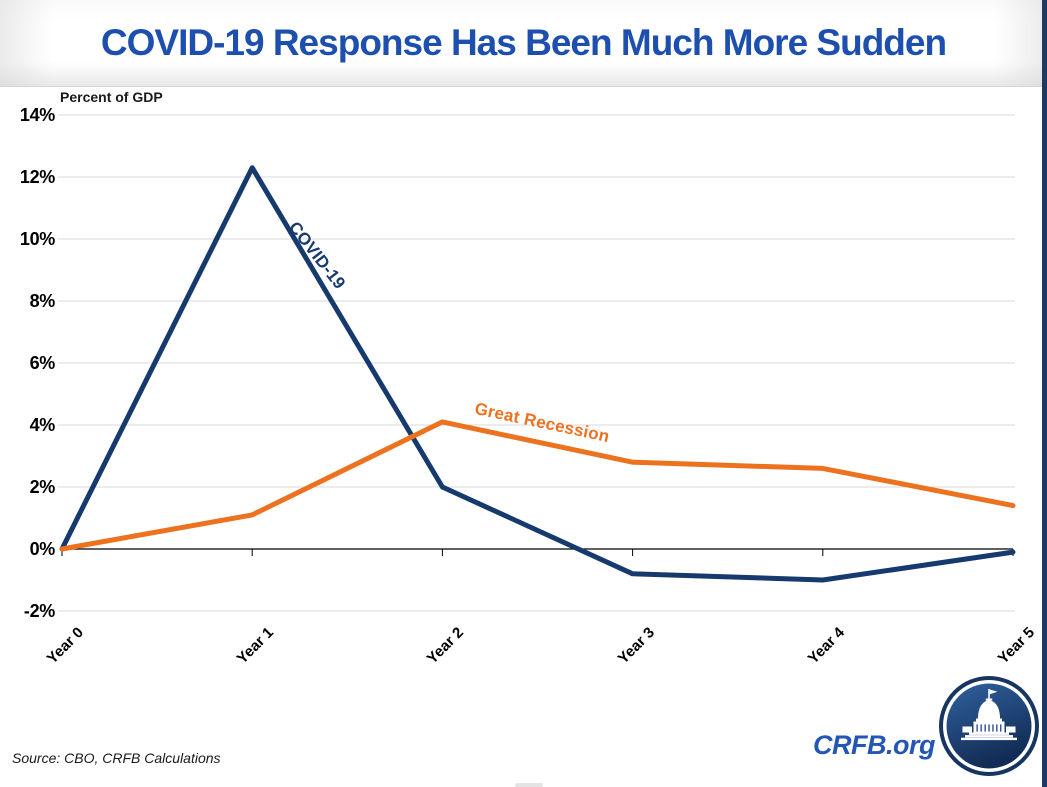 This screenshot has height=787, width=1047. What do you see at coordinates (1044, 393) in the screenshot?
I see `right-edge-strip` at bounding box center [1044, 393].